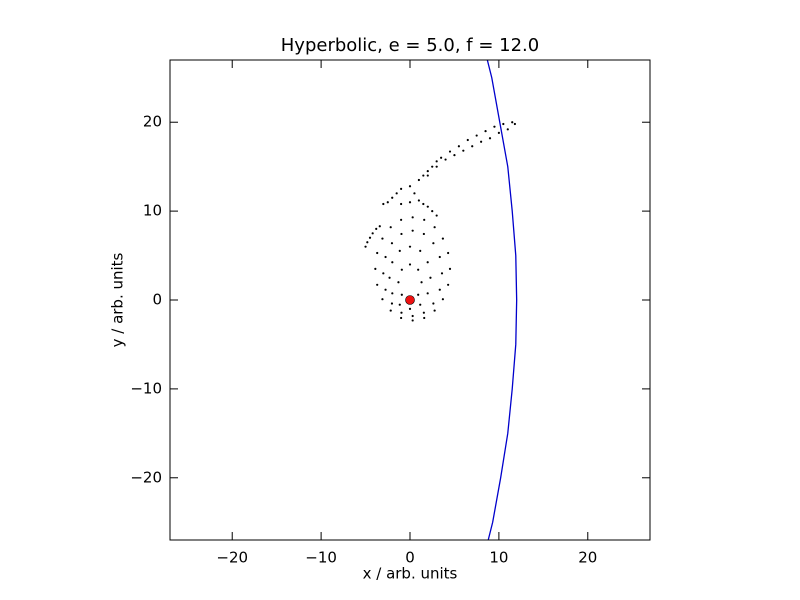 The image size is (800, 600). What do you see at coordinates (502, 300) in the screenshot?
I see `trajectory-line` at bounding box center [502, 300].